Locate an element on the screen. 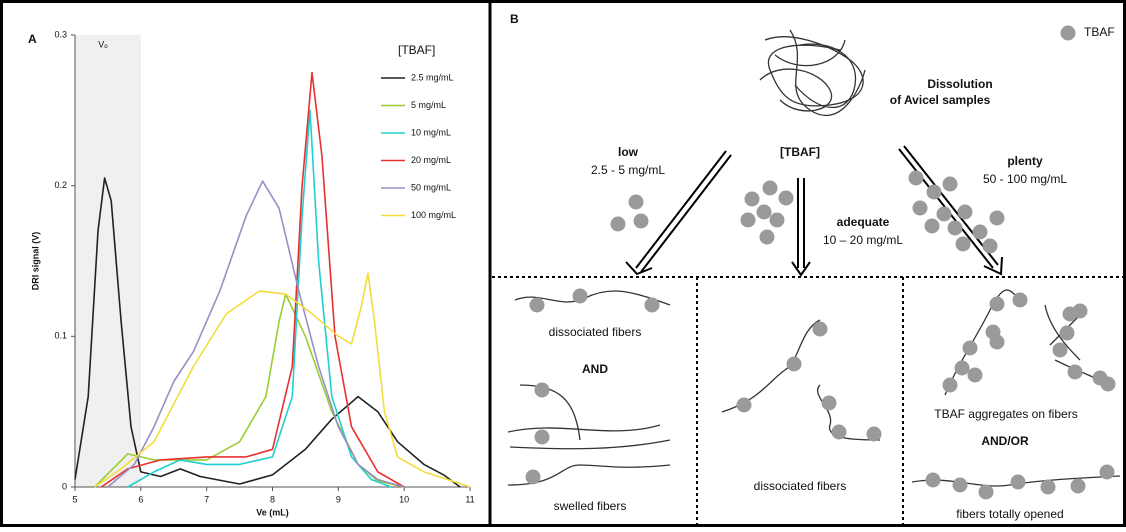  x-tick-label: 9 is located at coordinates (338, 499).